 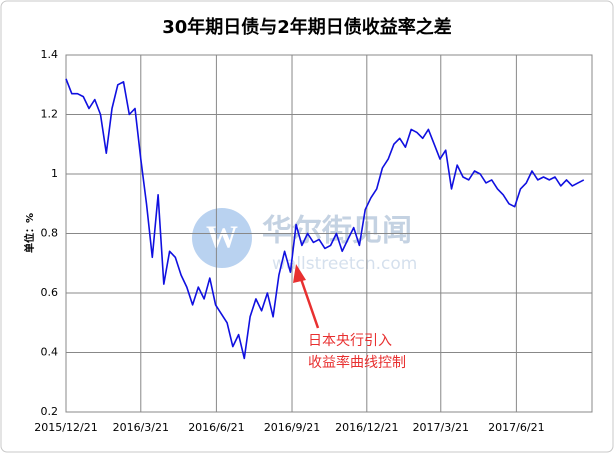 I want to click on x-tick-label: 2016/9/21, so click(x=292, y=427).